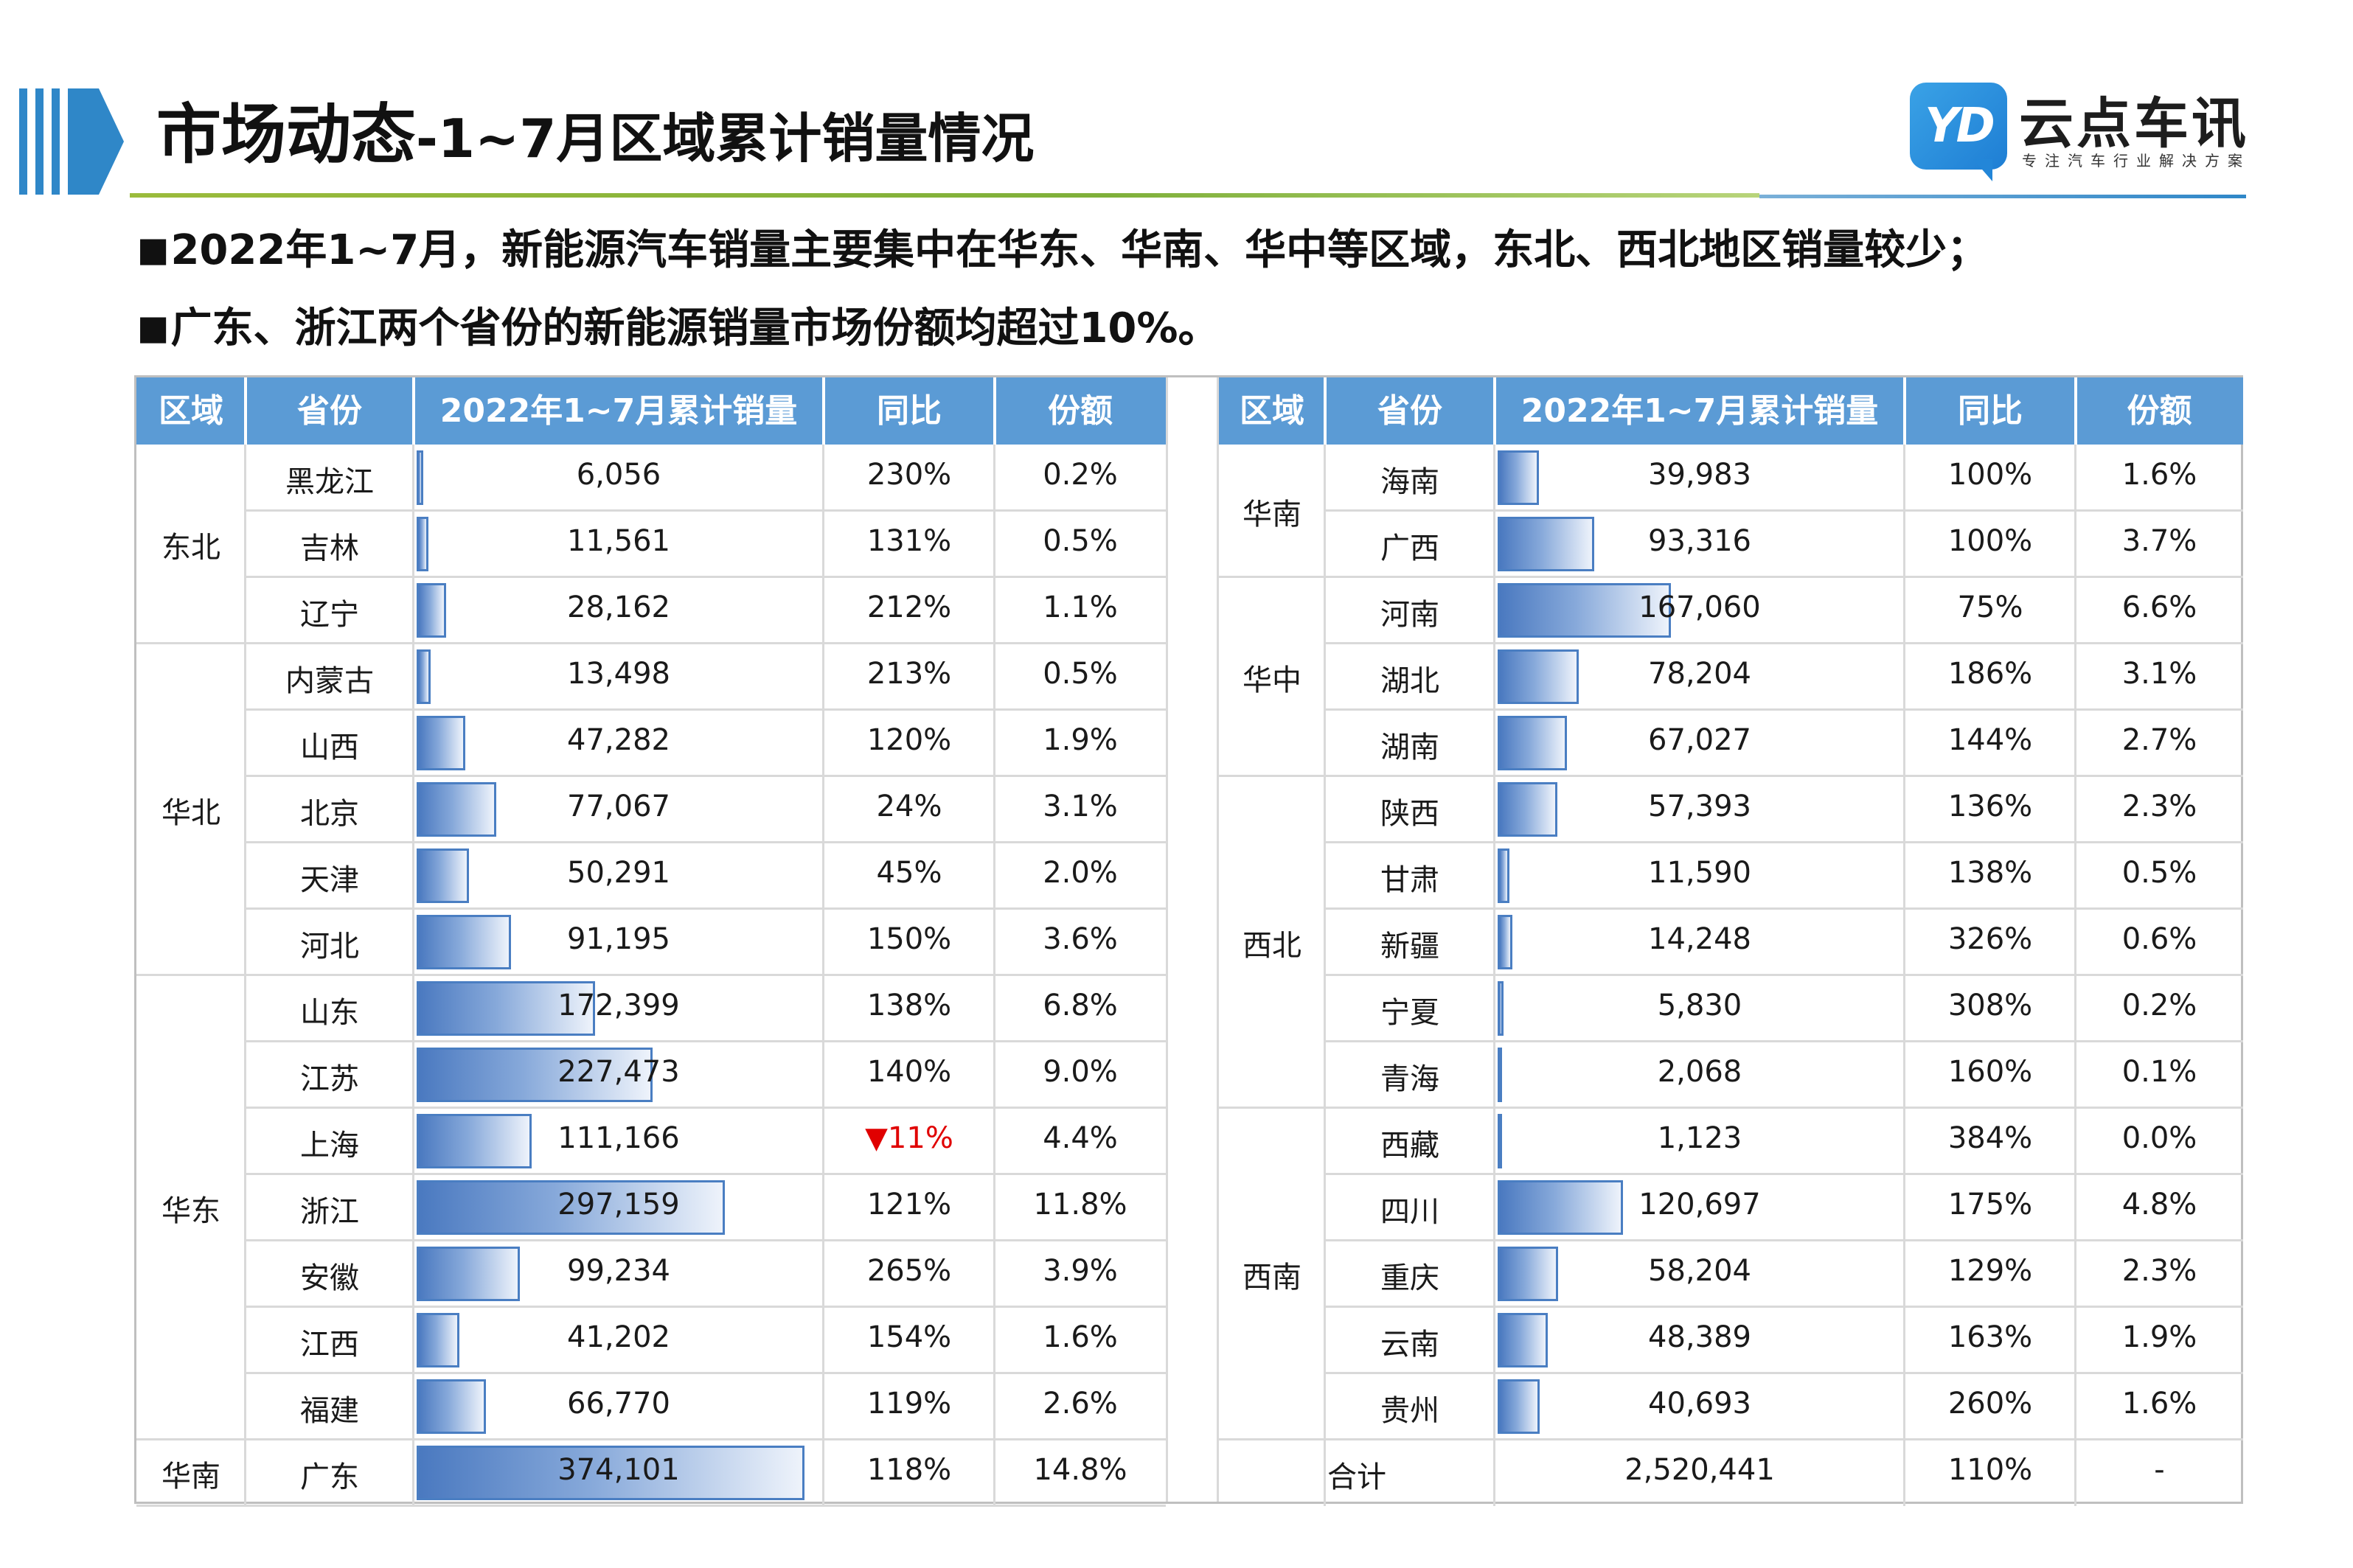 The image size is (2353, 1568). What do you see at coordinates (909, 806) in the screenshot?
I see `yoy-value: 24%` at bounding box center [909, 806].